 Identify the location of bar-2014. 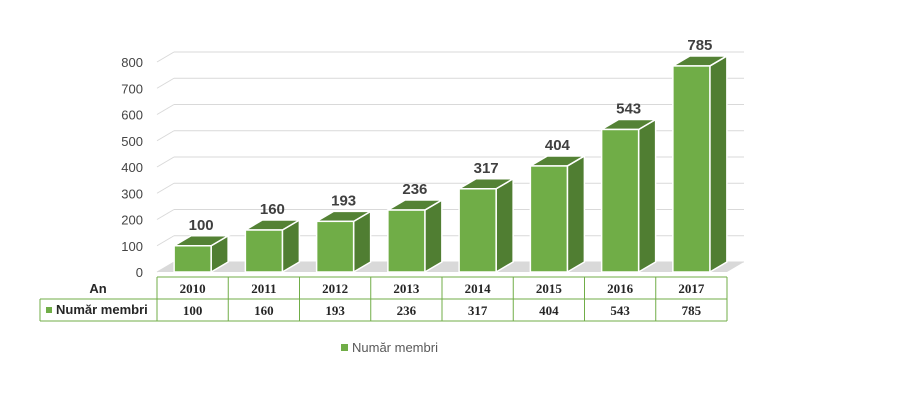
(486, 225).